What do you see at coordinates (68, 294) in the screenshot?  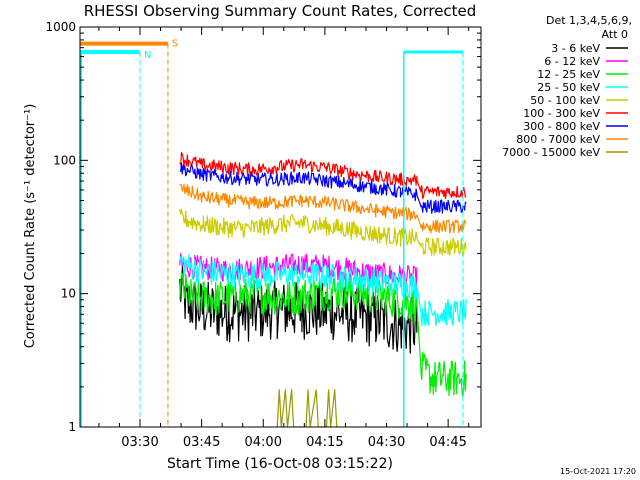 I see `y-tick-label: 10` at bounding box center [68, 294].